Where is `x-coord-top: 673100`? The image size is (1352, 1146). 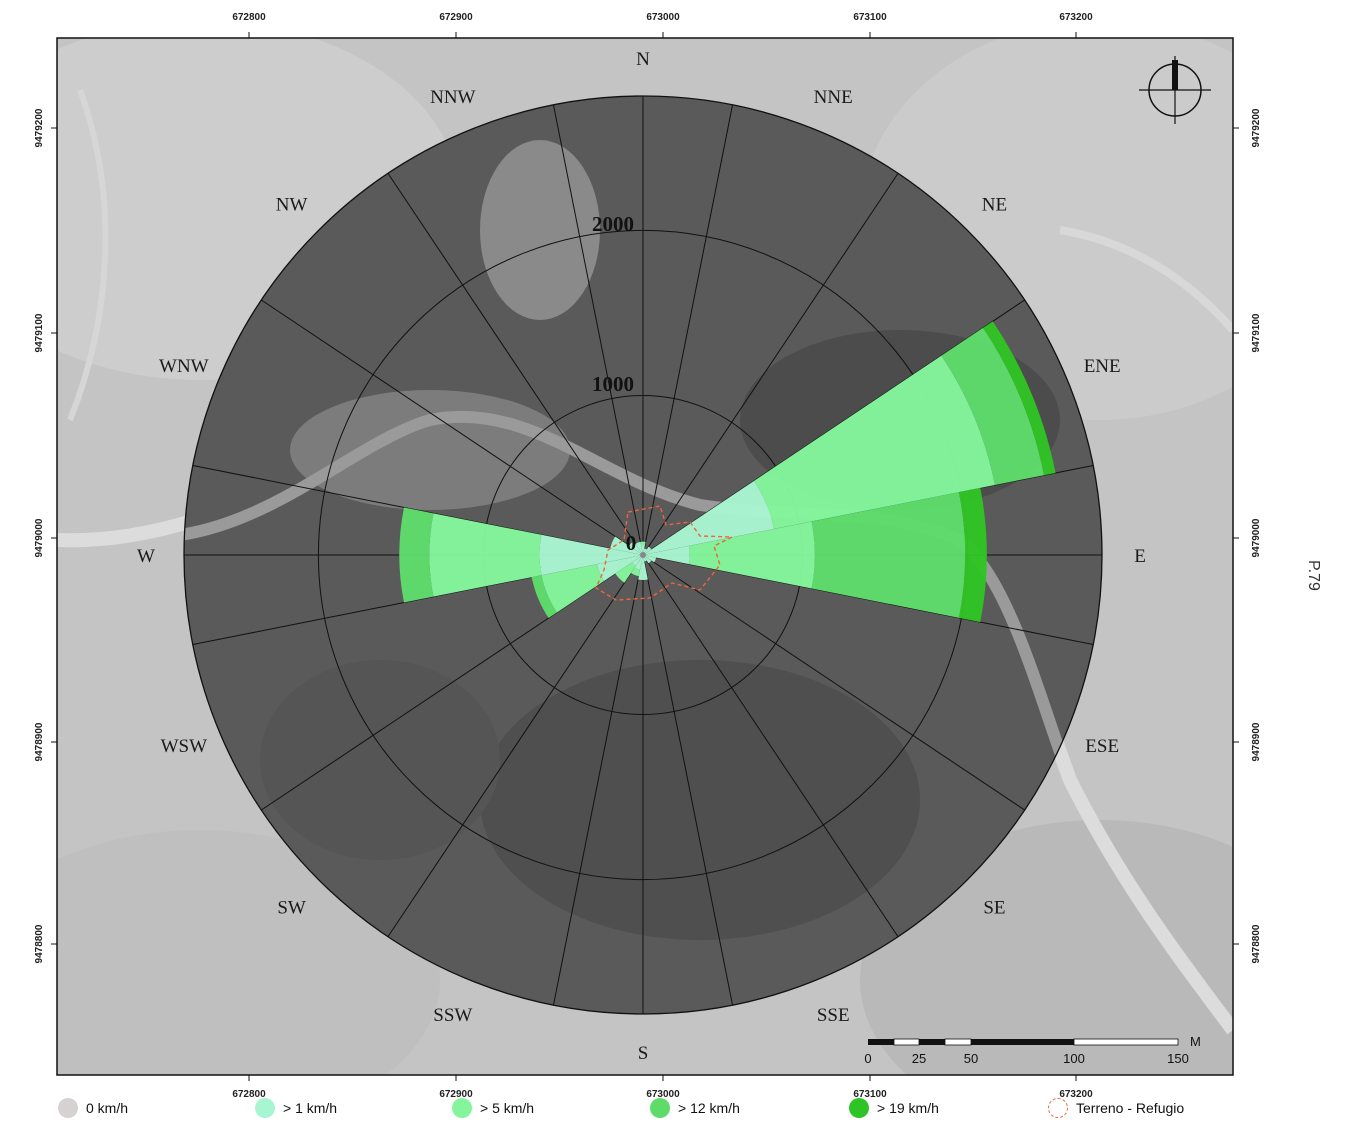 x-coord-top: 673100 is located at coordinates (870, 17).